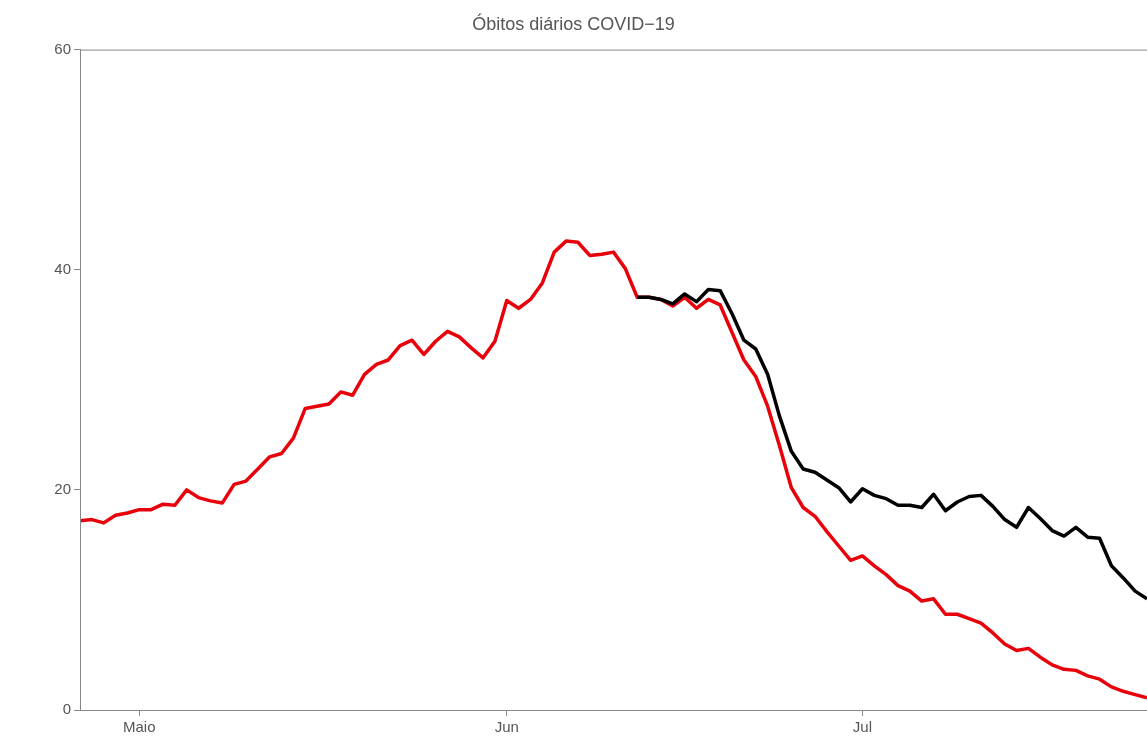  I want to click on y-tick-label: 20, so click(62, 489).